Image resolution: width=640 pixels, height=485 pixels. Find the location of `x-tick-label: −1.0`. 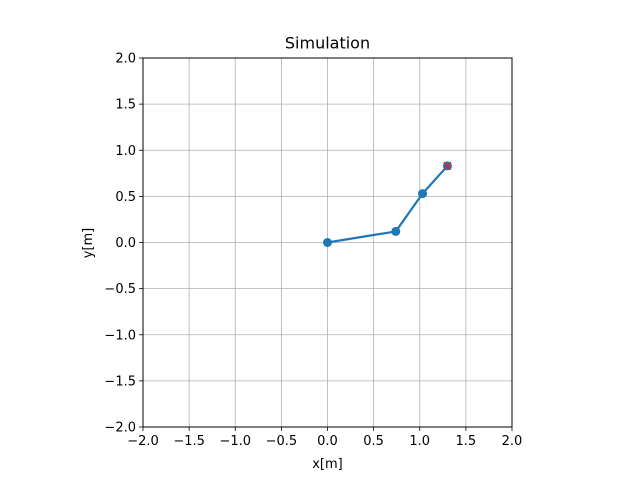

x-tick-label: −1.0 is located at coordinates (235, 441).